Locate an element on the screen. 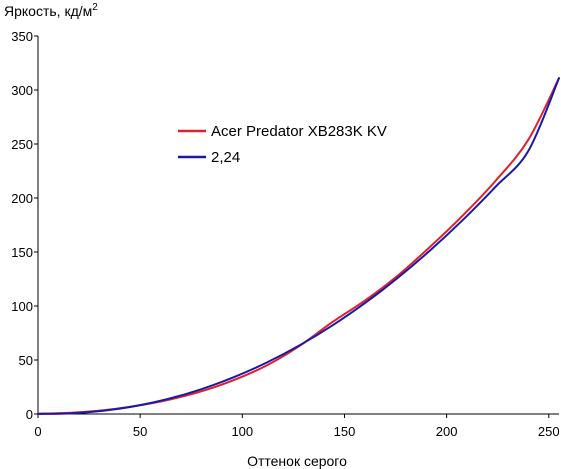 The height and width of the screenshot is (469, 561). x-tick-label: 100 is located at coordinates (242, 431).